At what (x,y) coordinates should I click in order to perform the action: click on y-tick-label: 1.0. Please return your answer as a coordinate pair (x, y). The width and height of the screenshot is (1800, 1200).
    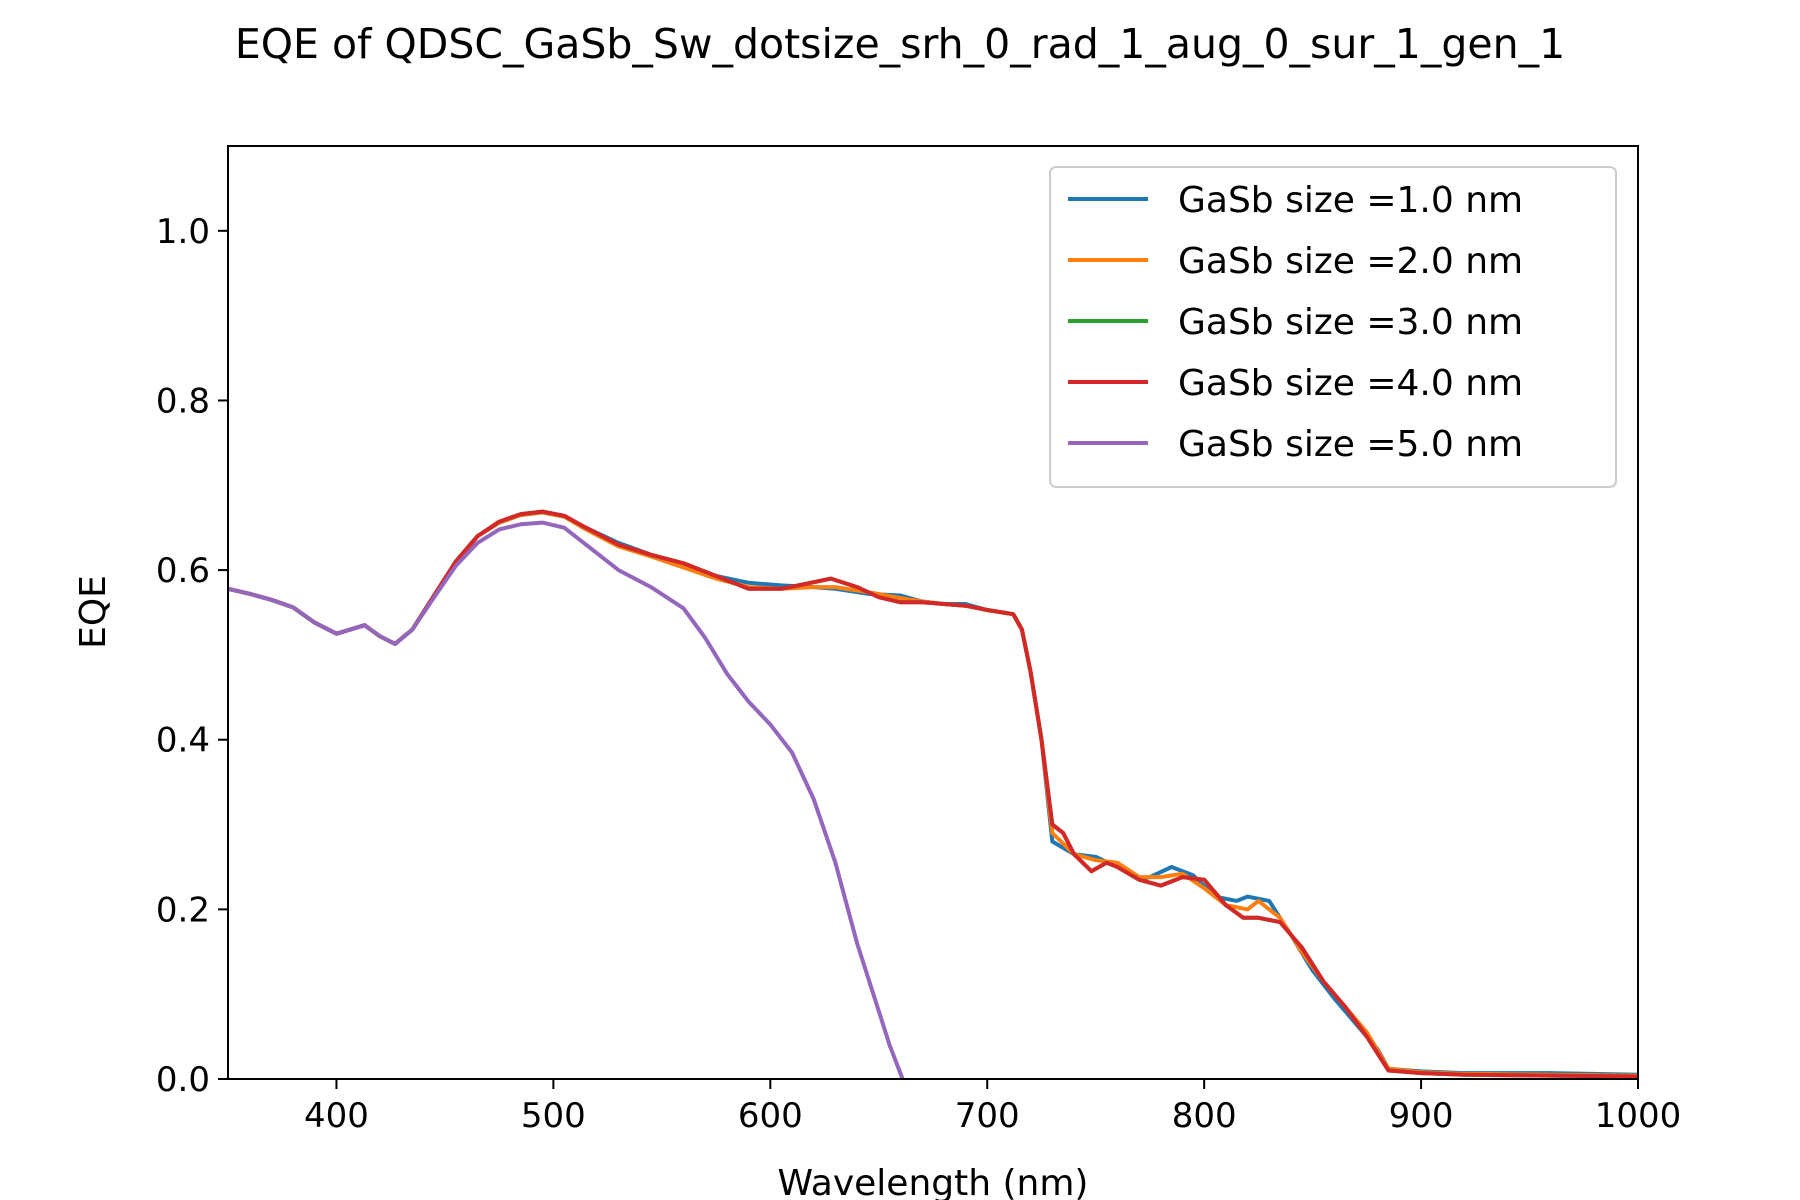
    Looking at the image, I should click on (183, 232).